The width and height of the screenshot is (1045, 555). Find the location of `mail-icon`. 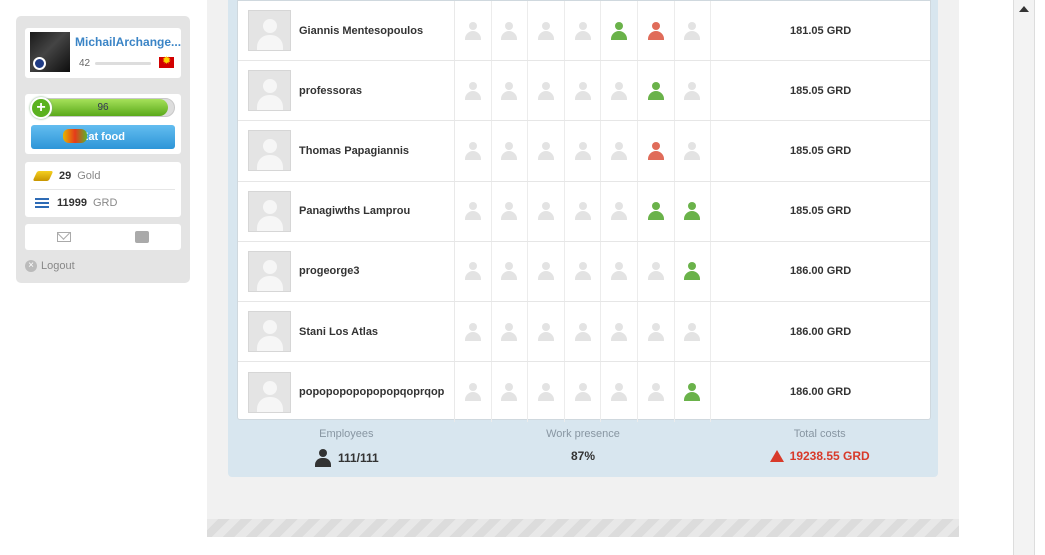

mail-icon is located at coordinates (64, 237).